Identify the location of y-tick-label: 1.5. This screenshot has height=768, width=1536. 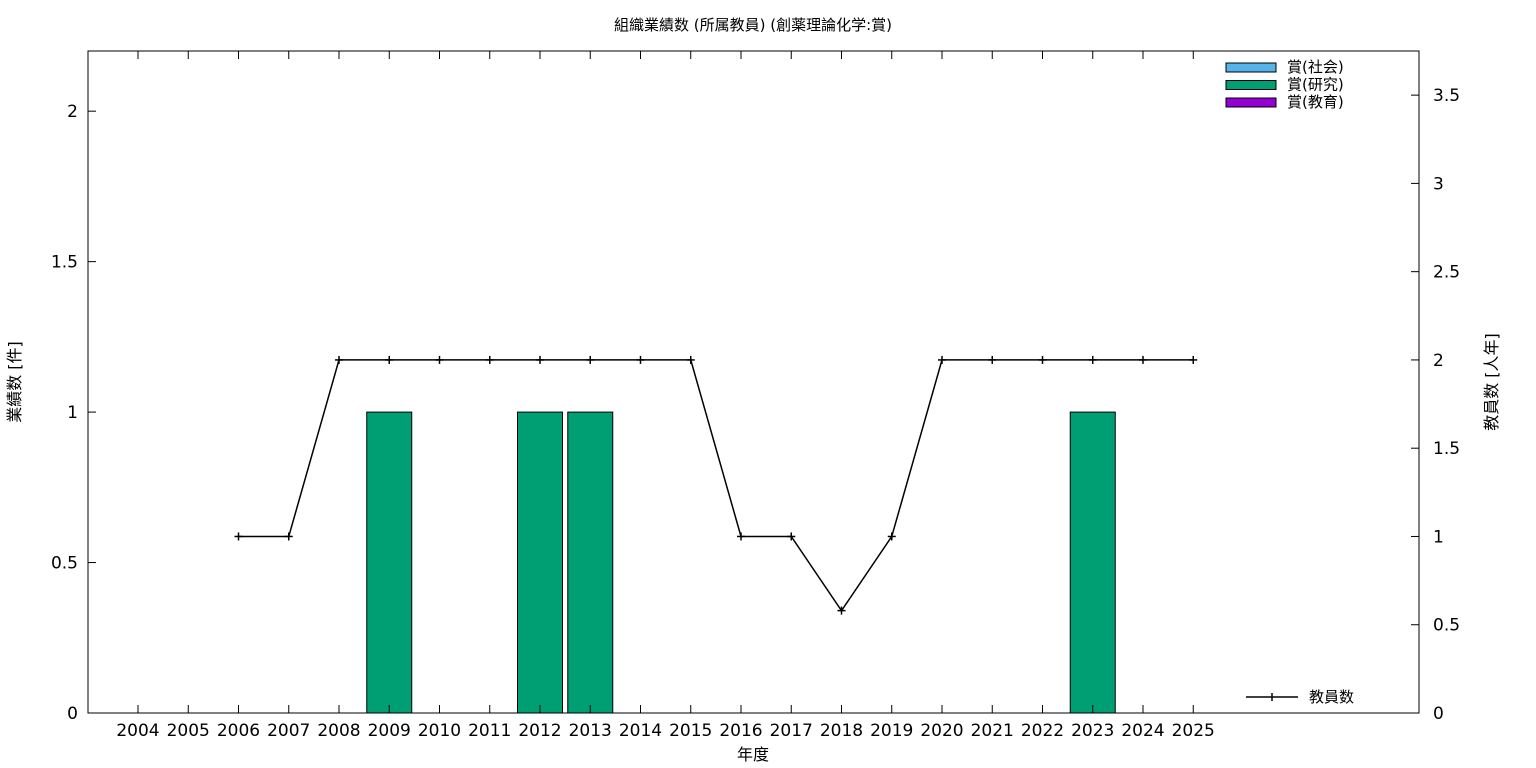
(64, 263).